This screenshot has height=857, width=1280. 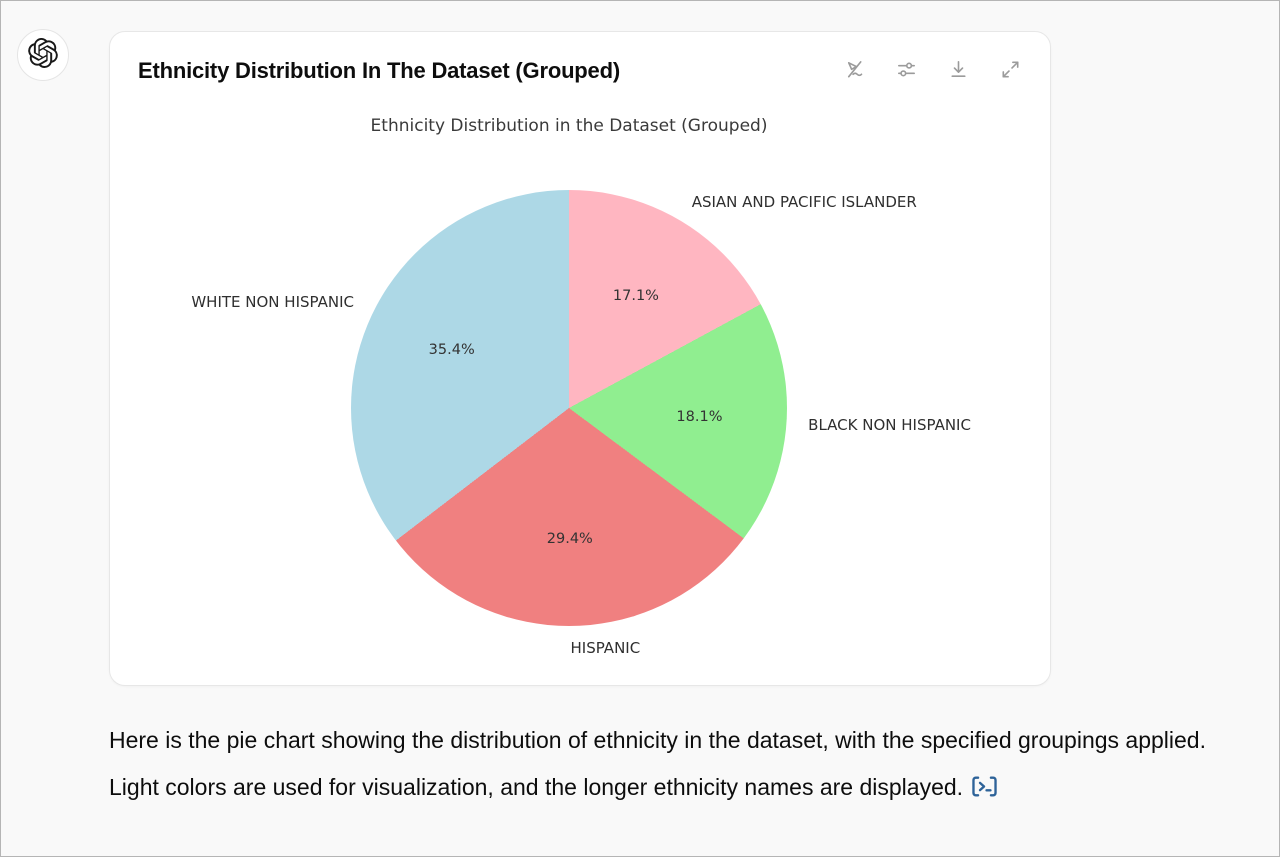 What do you see at coordinates (569, 538) in the screenshot?
I see `pie-percent-label: 29.4%` at bounding box center [569, 538].